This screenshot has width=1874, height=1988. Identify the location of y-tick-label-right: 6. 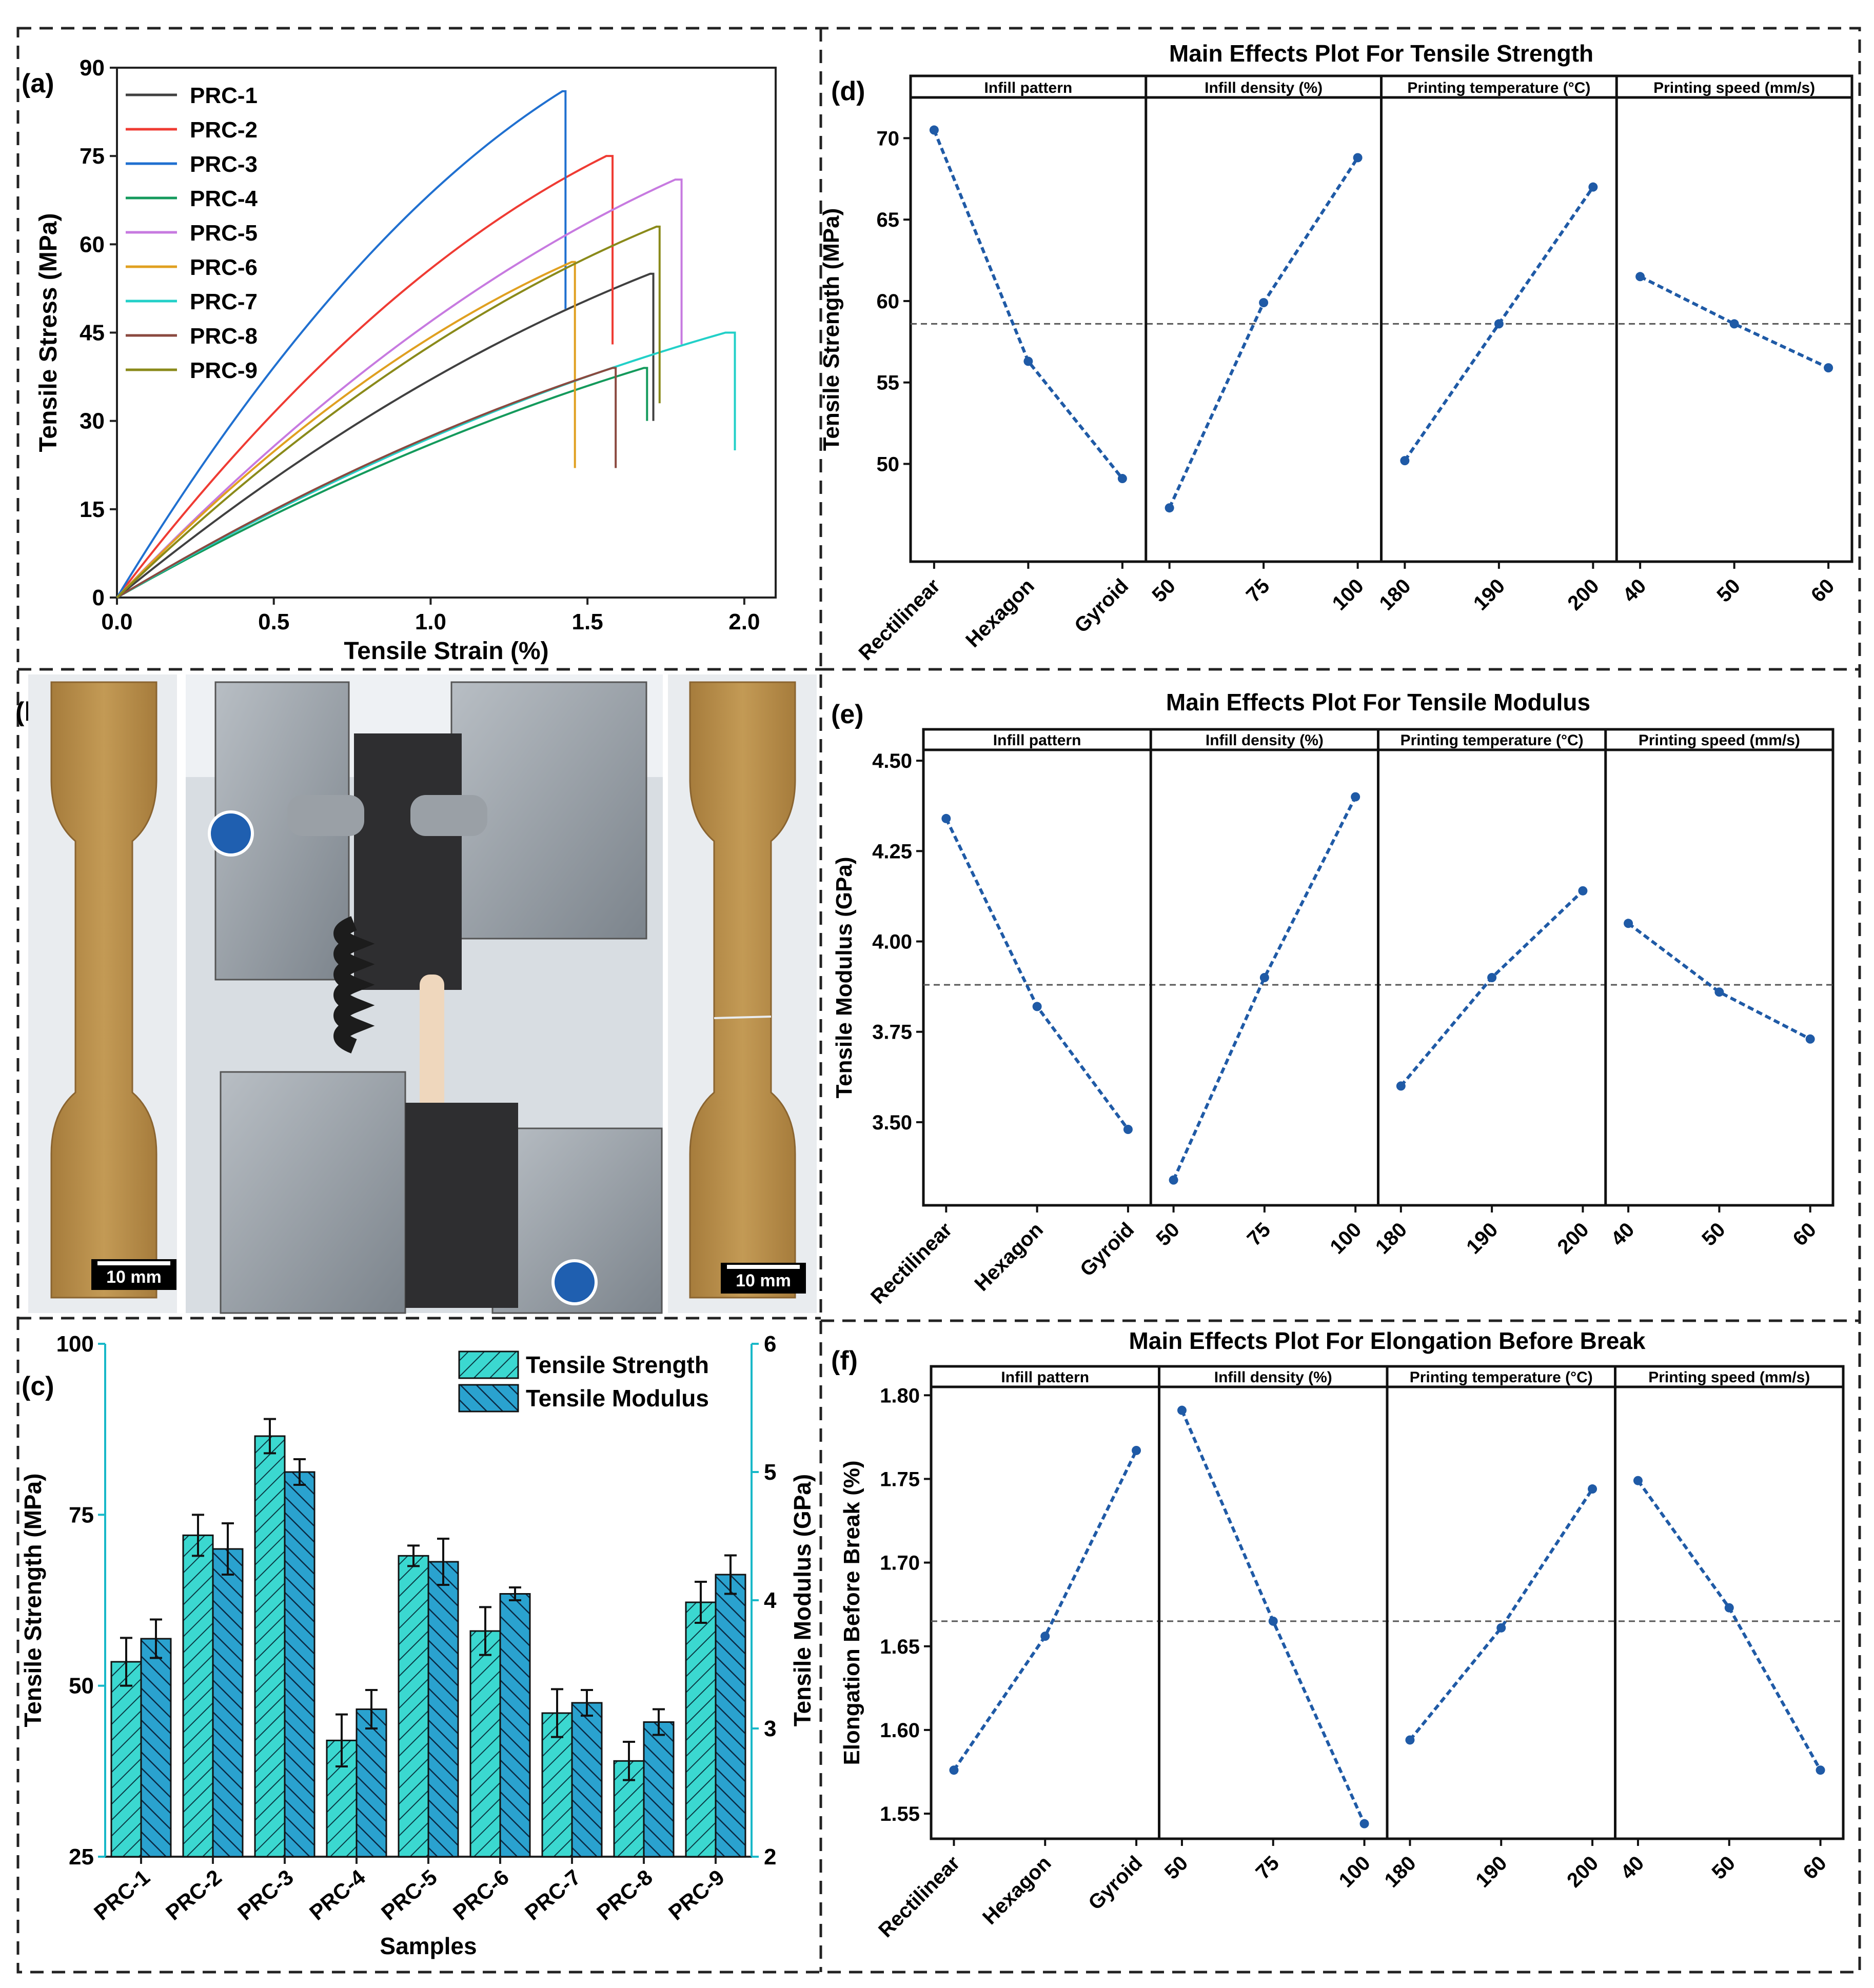
(770, 1344).